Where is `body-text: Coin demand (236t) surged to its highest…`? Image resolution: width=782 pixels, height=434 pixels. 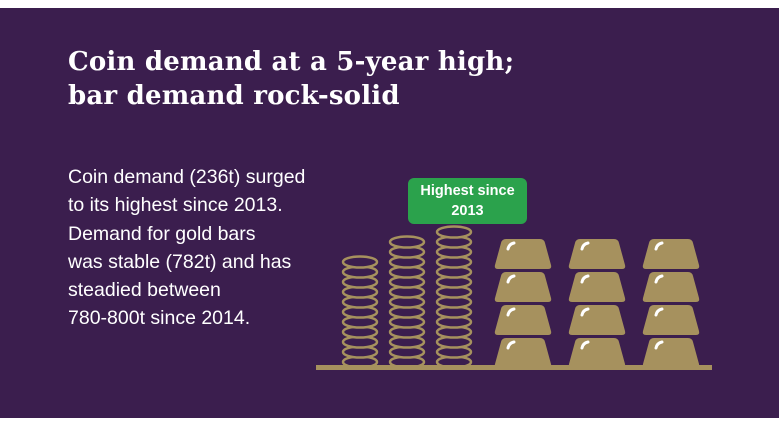
body-text: Coin demand (236t) surged to its highest… is located at coordinates (187, 248).